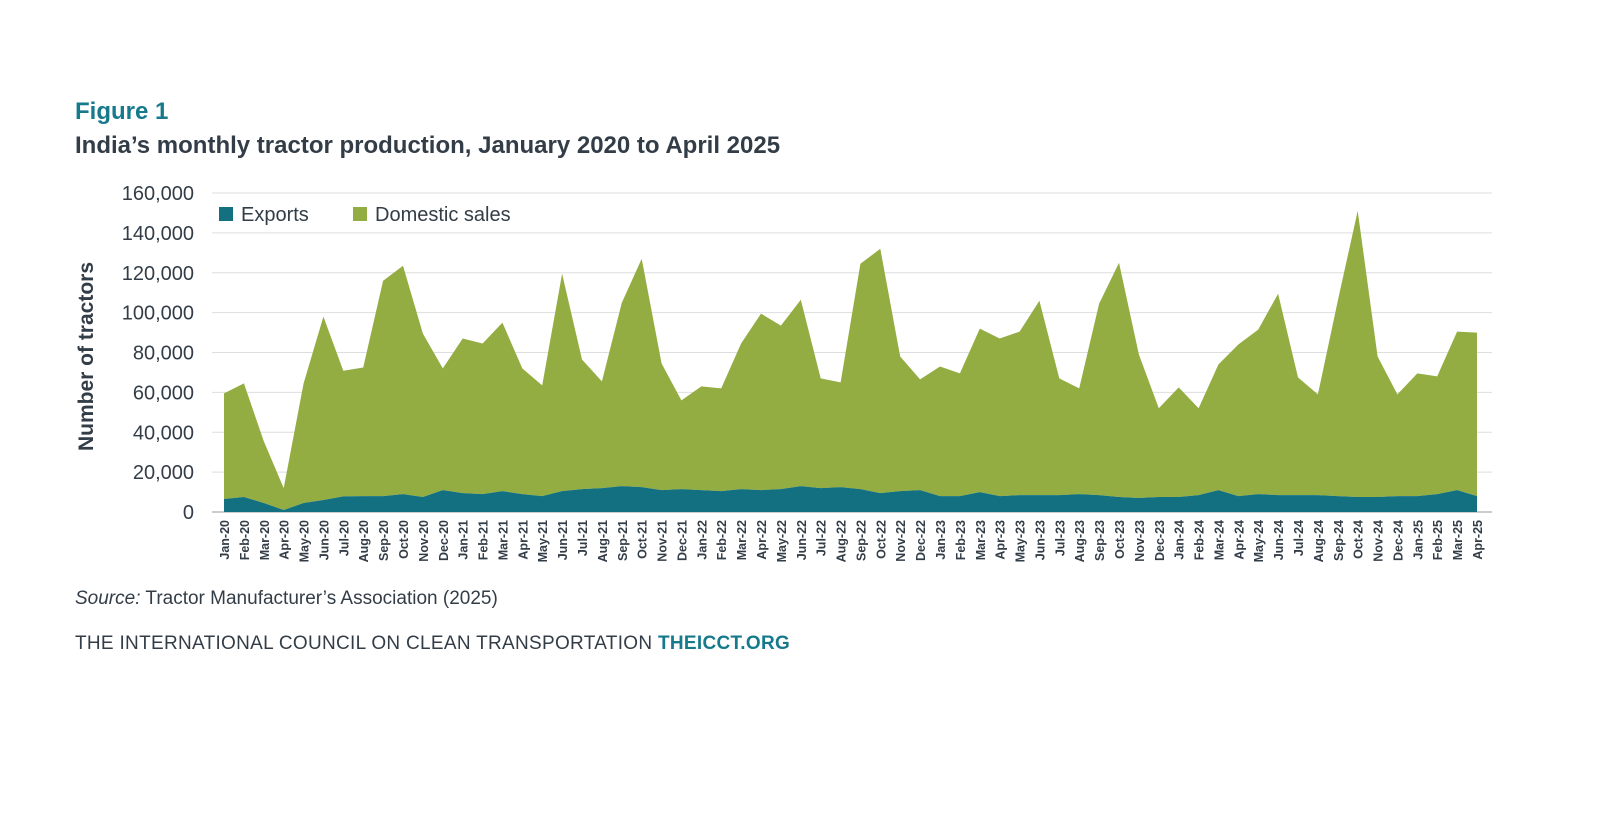  Describe the element at coordinates (1060, 538) in the screenshot. I see `x-tick-label: Jul-23` at that location.